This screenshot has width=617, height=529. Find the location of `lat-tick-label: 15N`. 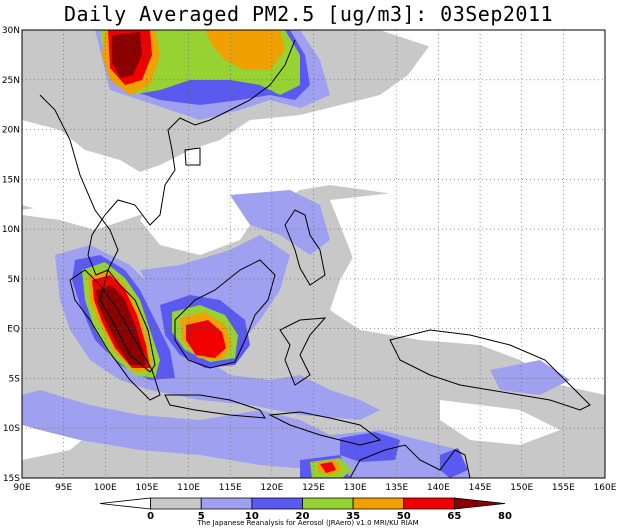

lat-tick-label: 15N is located at coordinates (11, 180).